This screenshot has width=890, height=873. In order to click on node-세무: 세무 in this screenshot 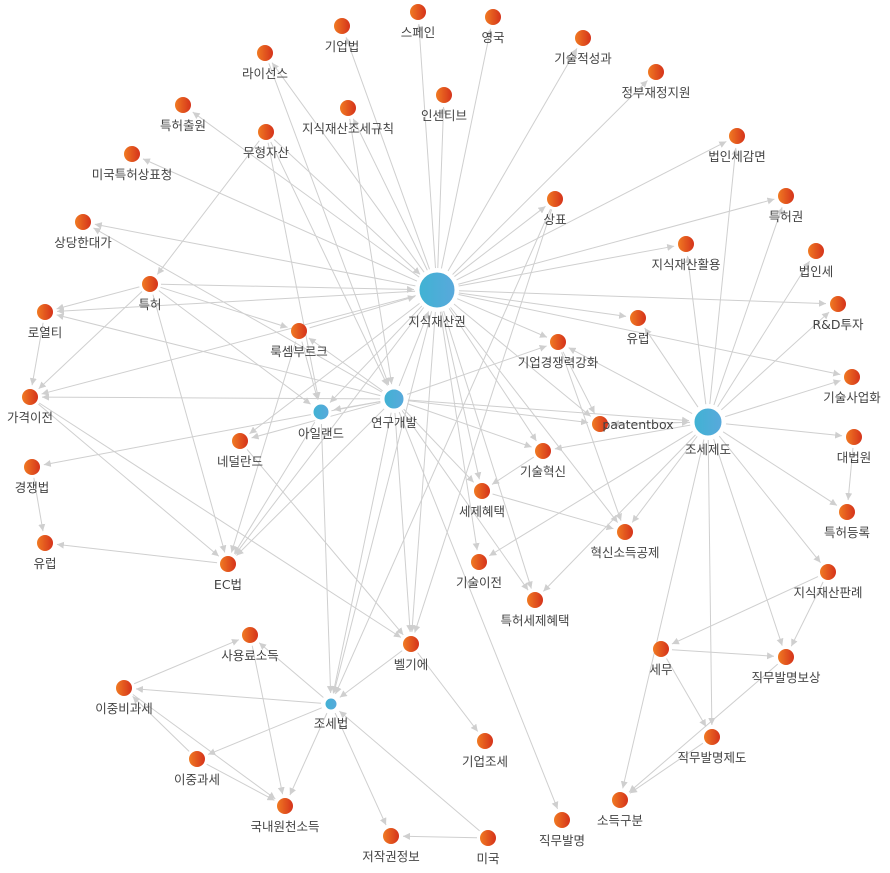, I will do `click(661, 659)`.